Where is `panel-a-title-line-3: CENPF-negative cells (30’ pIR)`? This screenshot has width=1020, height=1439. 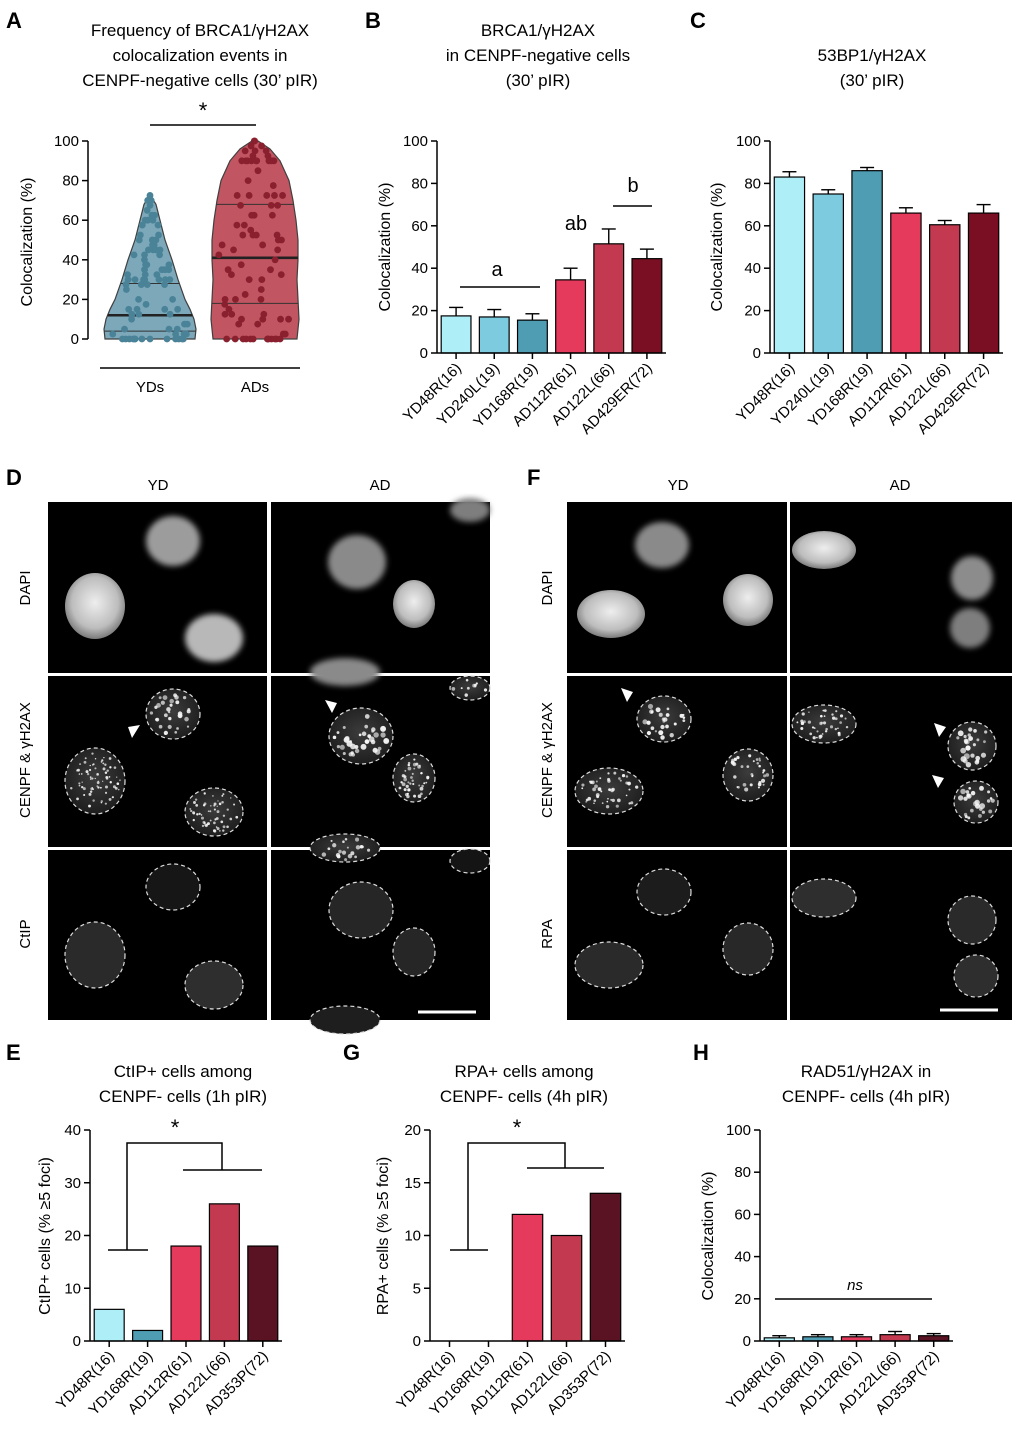
panel-a-title-line-3: CENPF-negative cells (30’ pIR) is located at coordinates (200, 80).